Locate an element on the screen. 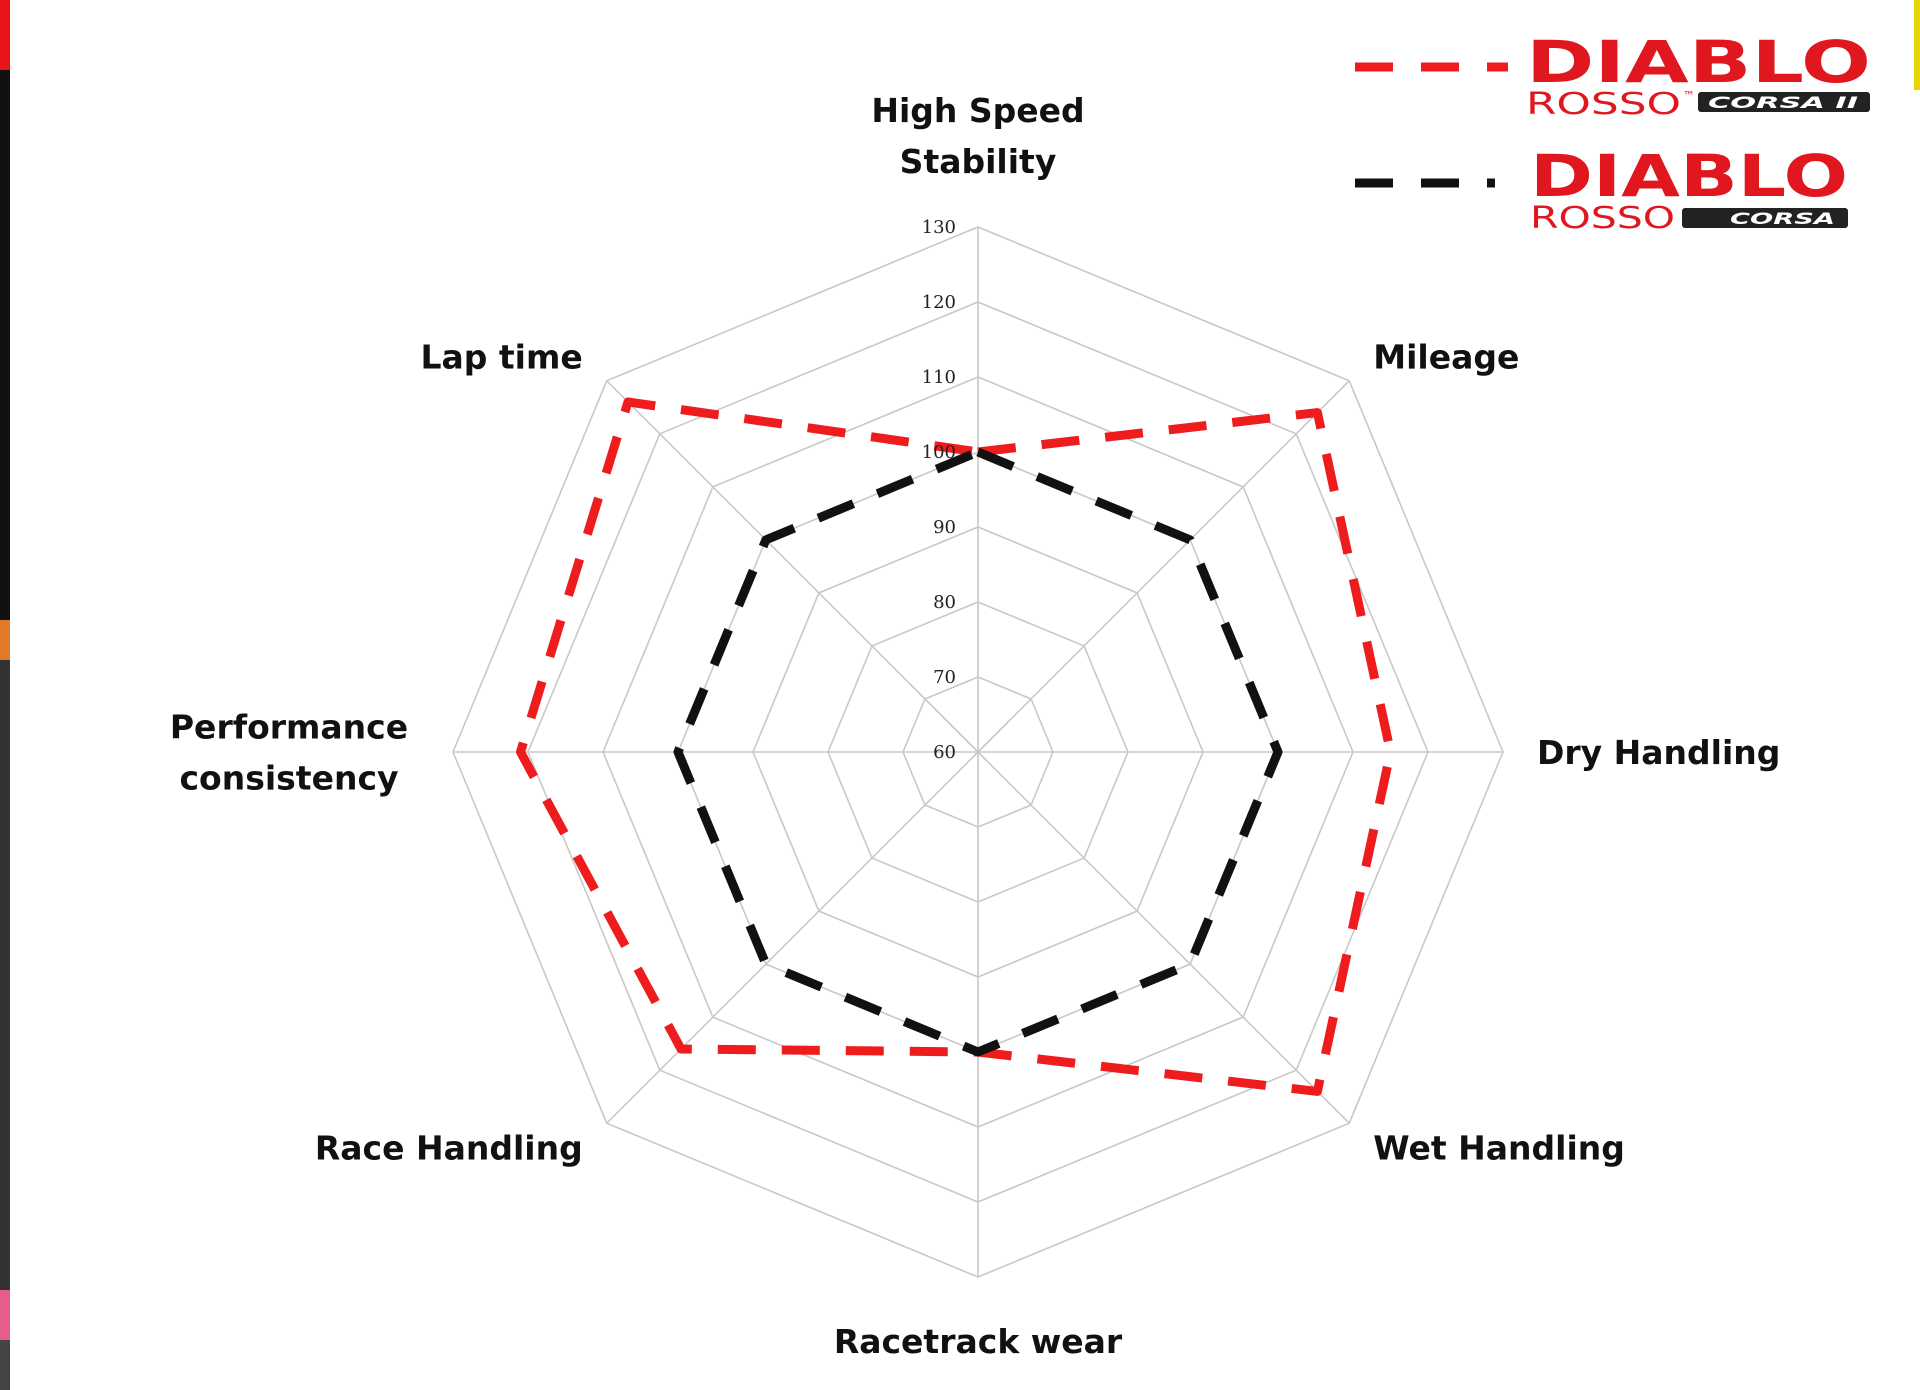 The image size is (1920, 1390). axis-label-dry-handling: Dry Handling is located at coordinates (1658, 752).